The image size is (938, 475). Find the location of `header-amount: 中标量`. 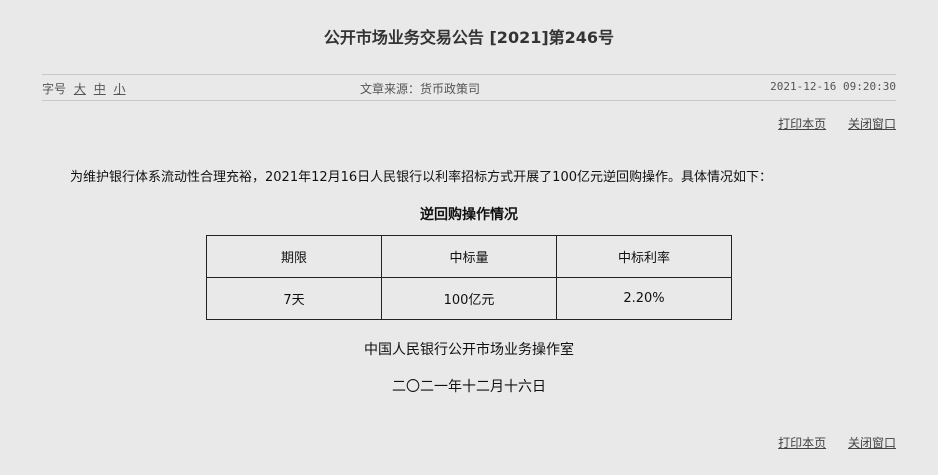

header-amount: 中标量 is located at coordinates (469, 256).